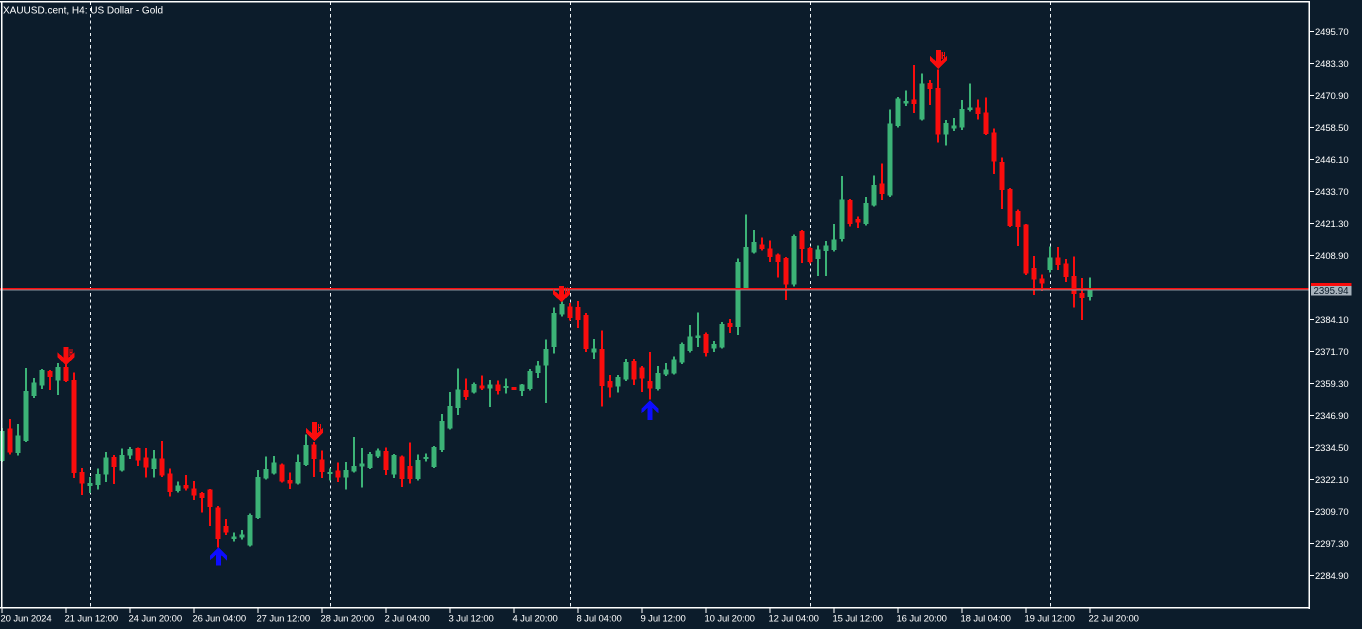  I want to click on svg-text: 9 Jul 12:00, so click(663, 619).